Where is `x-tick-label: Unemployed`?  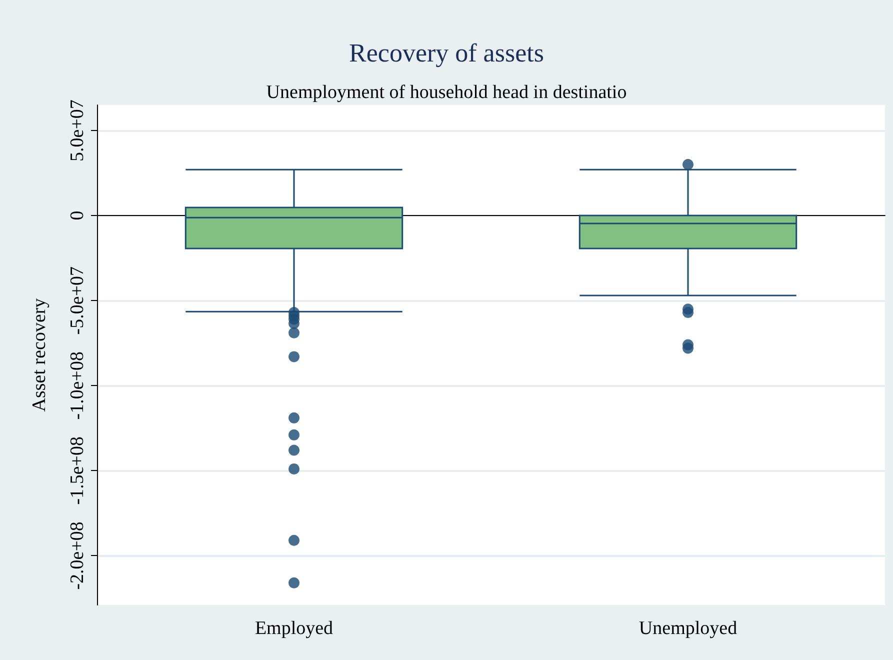 x-tick-label: Unemployed is located at coordinates (688, 628).